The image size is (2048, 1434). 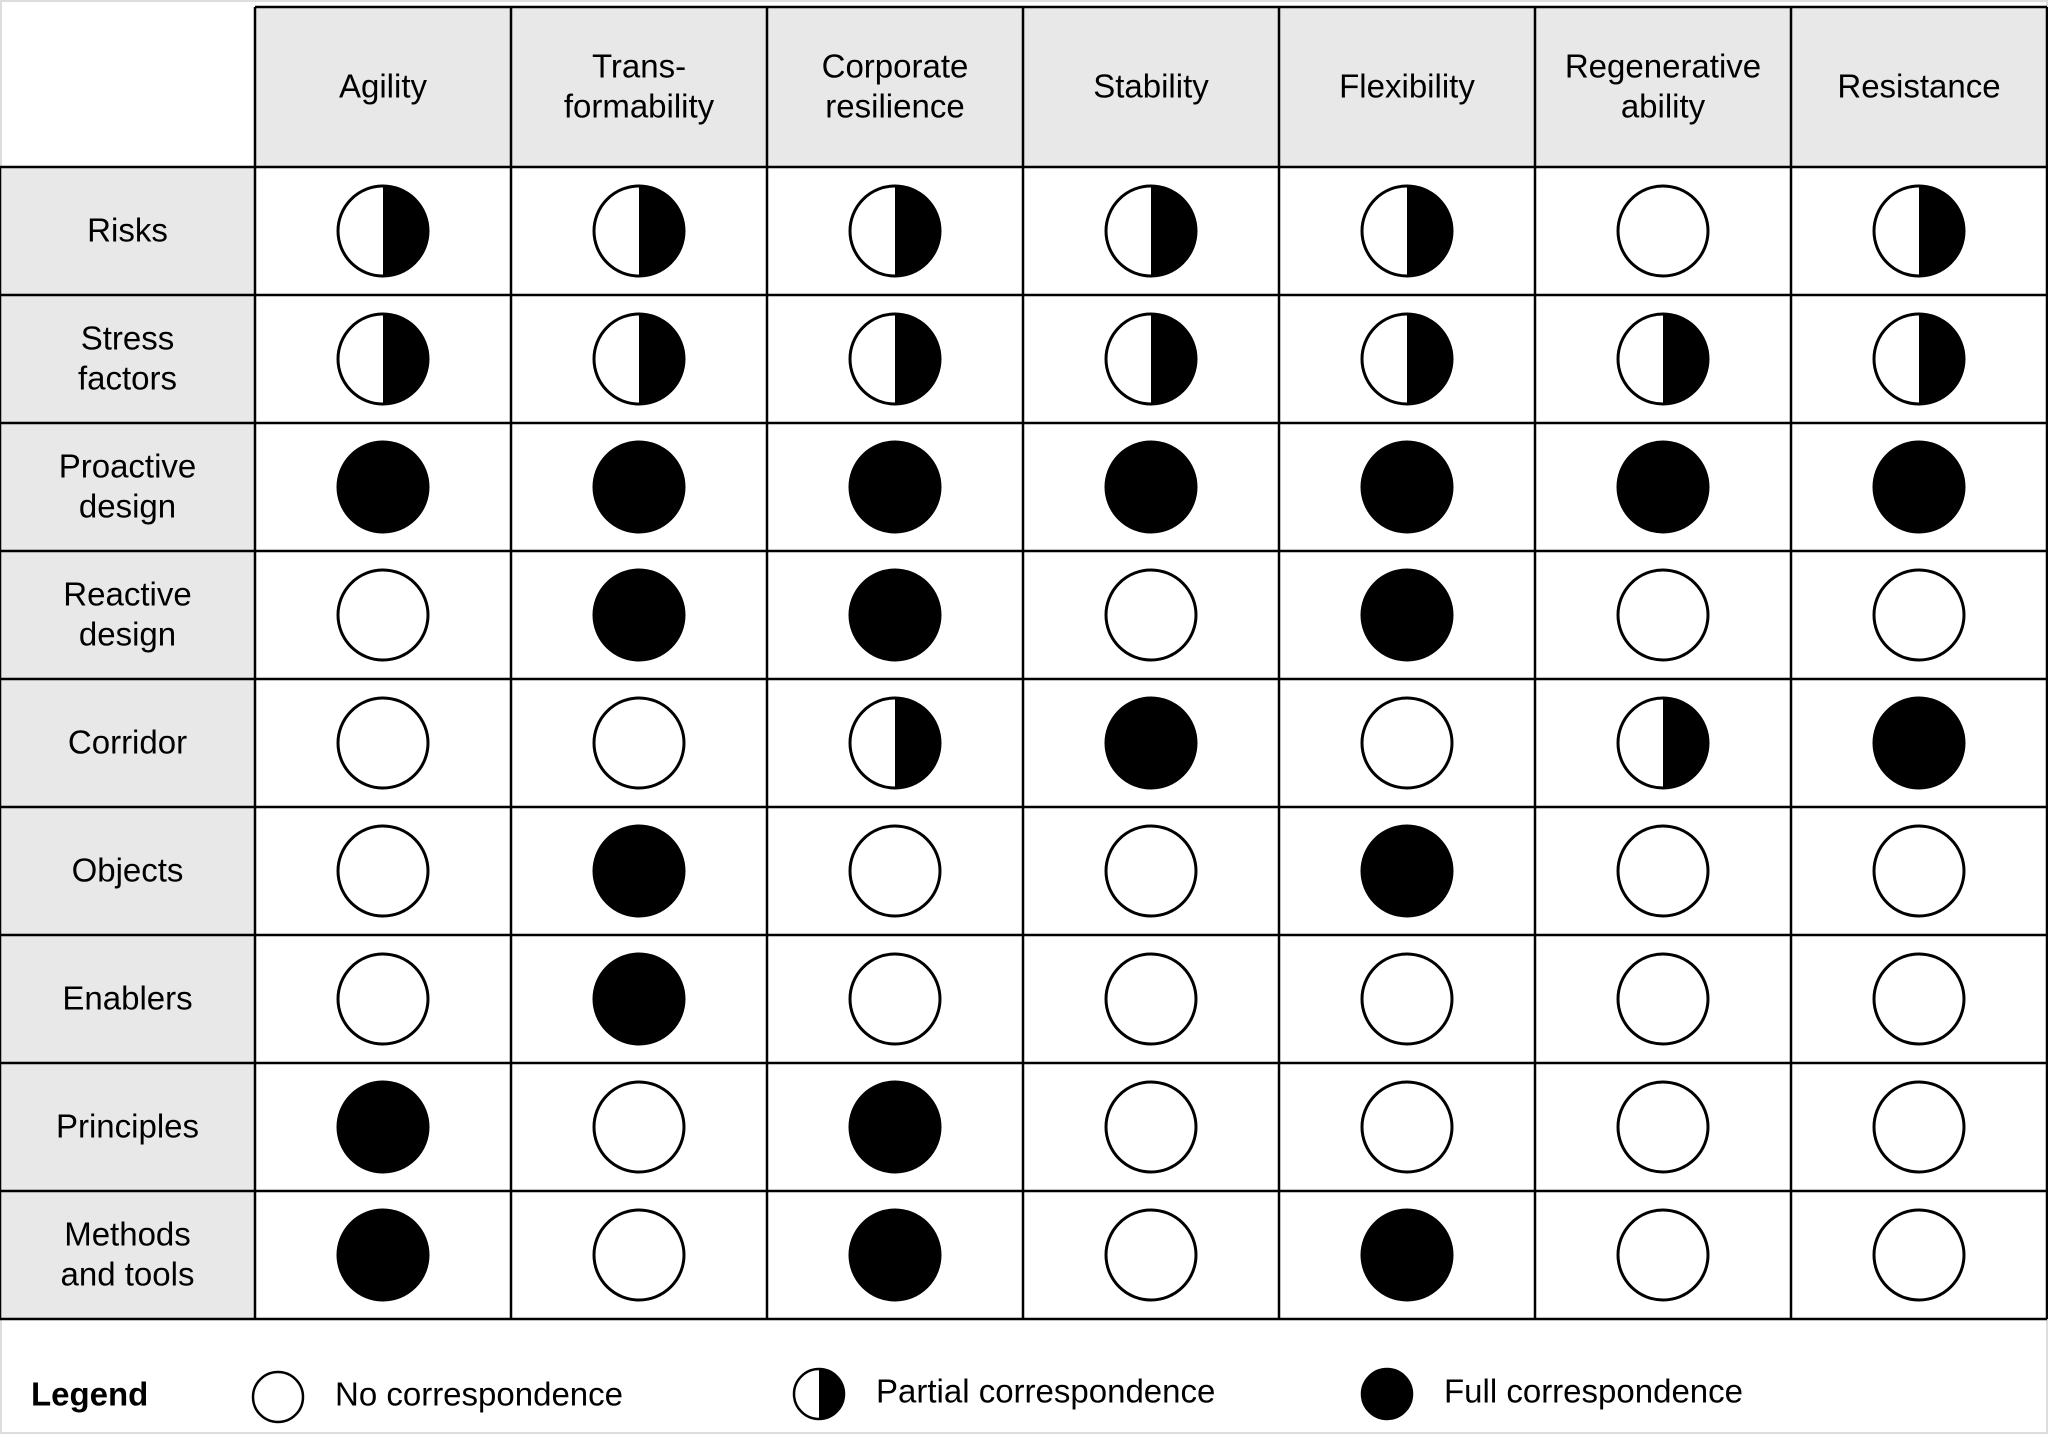 What do you see at coordinates (127, 1126) in the screenshot?
I see `row-label: Principles` at bounding box center [127, 1126].